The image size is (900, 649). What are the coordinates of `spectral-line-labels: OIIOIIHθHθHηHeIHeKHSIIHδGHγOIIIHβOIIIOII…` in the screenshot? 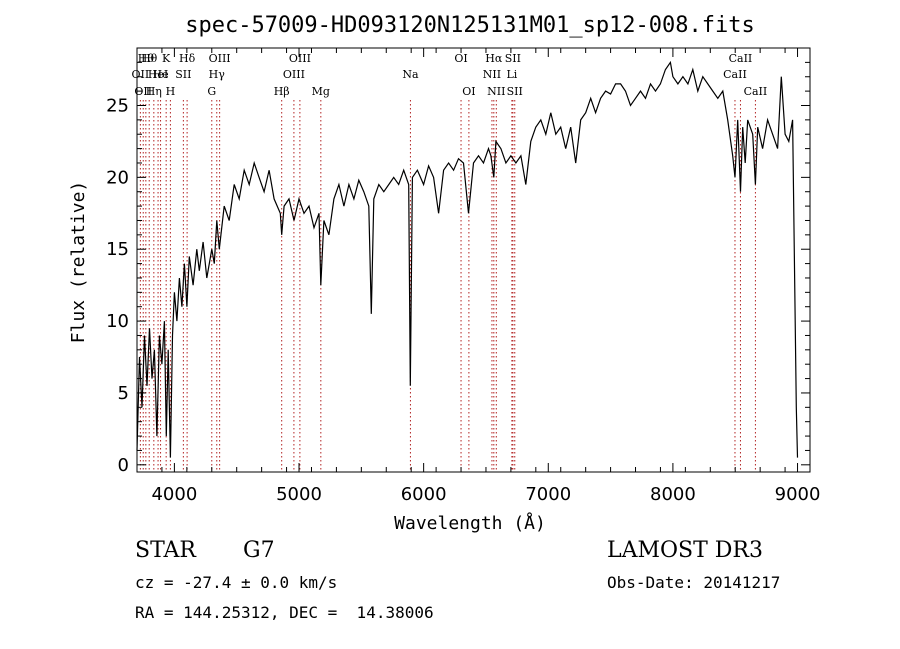 It's located at (450, 75).